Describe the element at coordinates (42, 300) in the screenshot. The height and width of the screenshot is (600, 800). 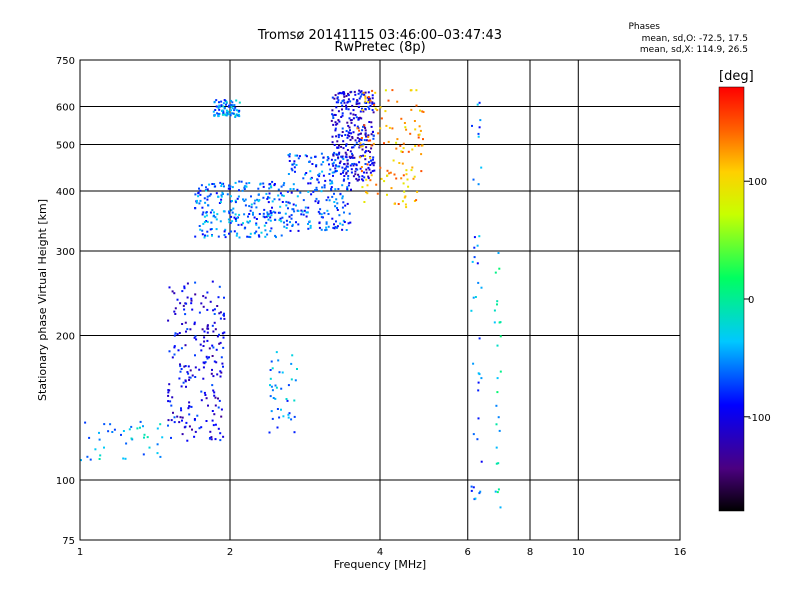
I see `y-axis-label: Stationary phase Virtual Height [km]` at that location.